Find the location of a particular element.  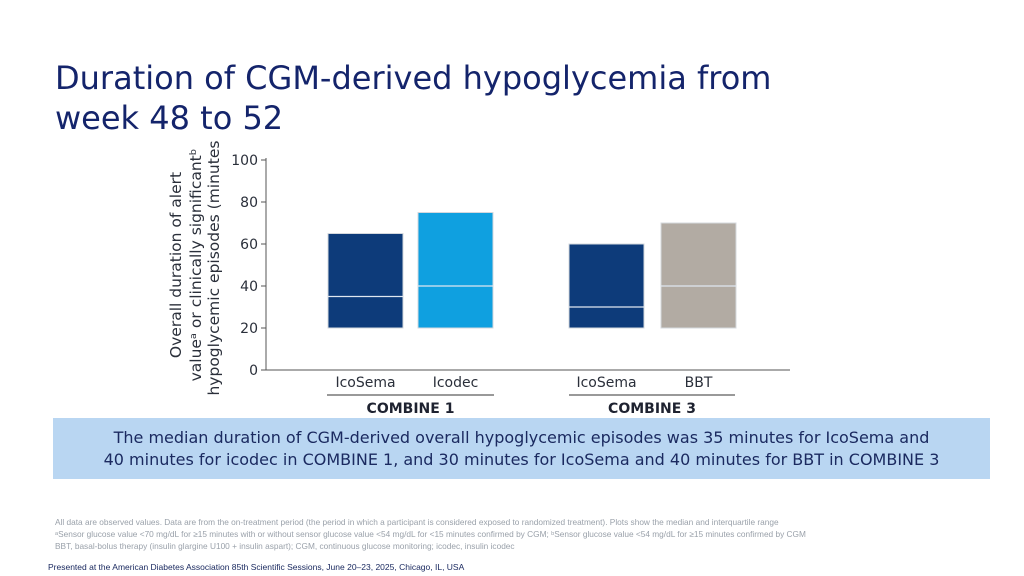

y-axis-label-line-1: Overall duration of alert is located at coordinates (176, 265).